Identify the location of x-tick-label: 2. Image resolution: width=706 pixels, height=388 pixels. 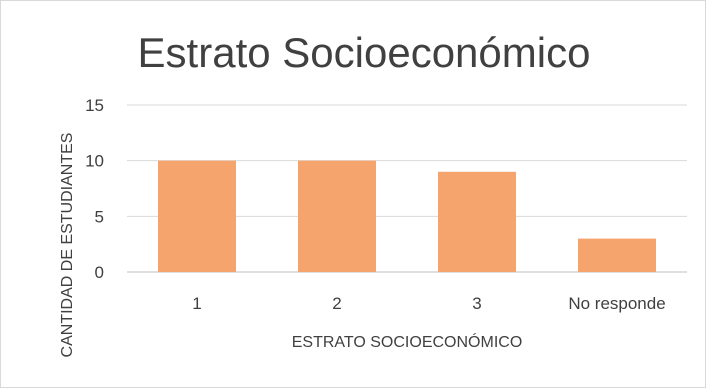
(336, 303).